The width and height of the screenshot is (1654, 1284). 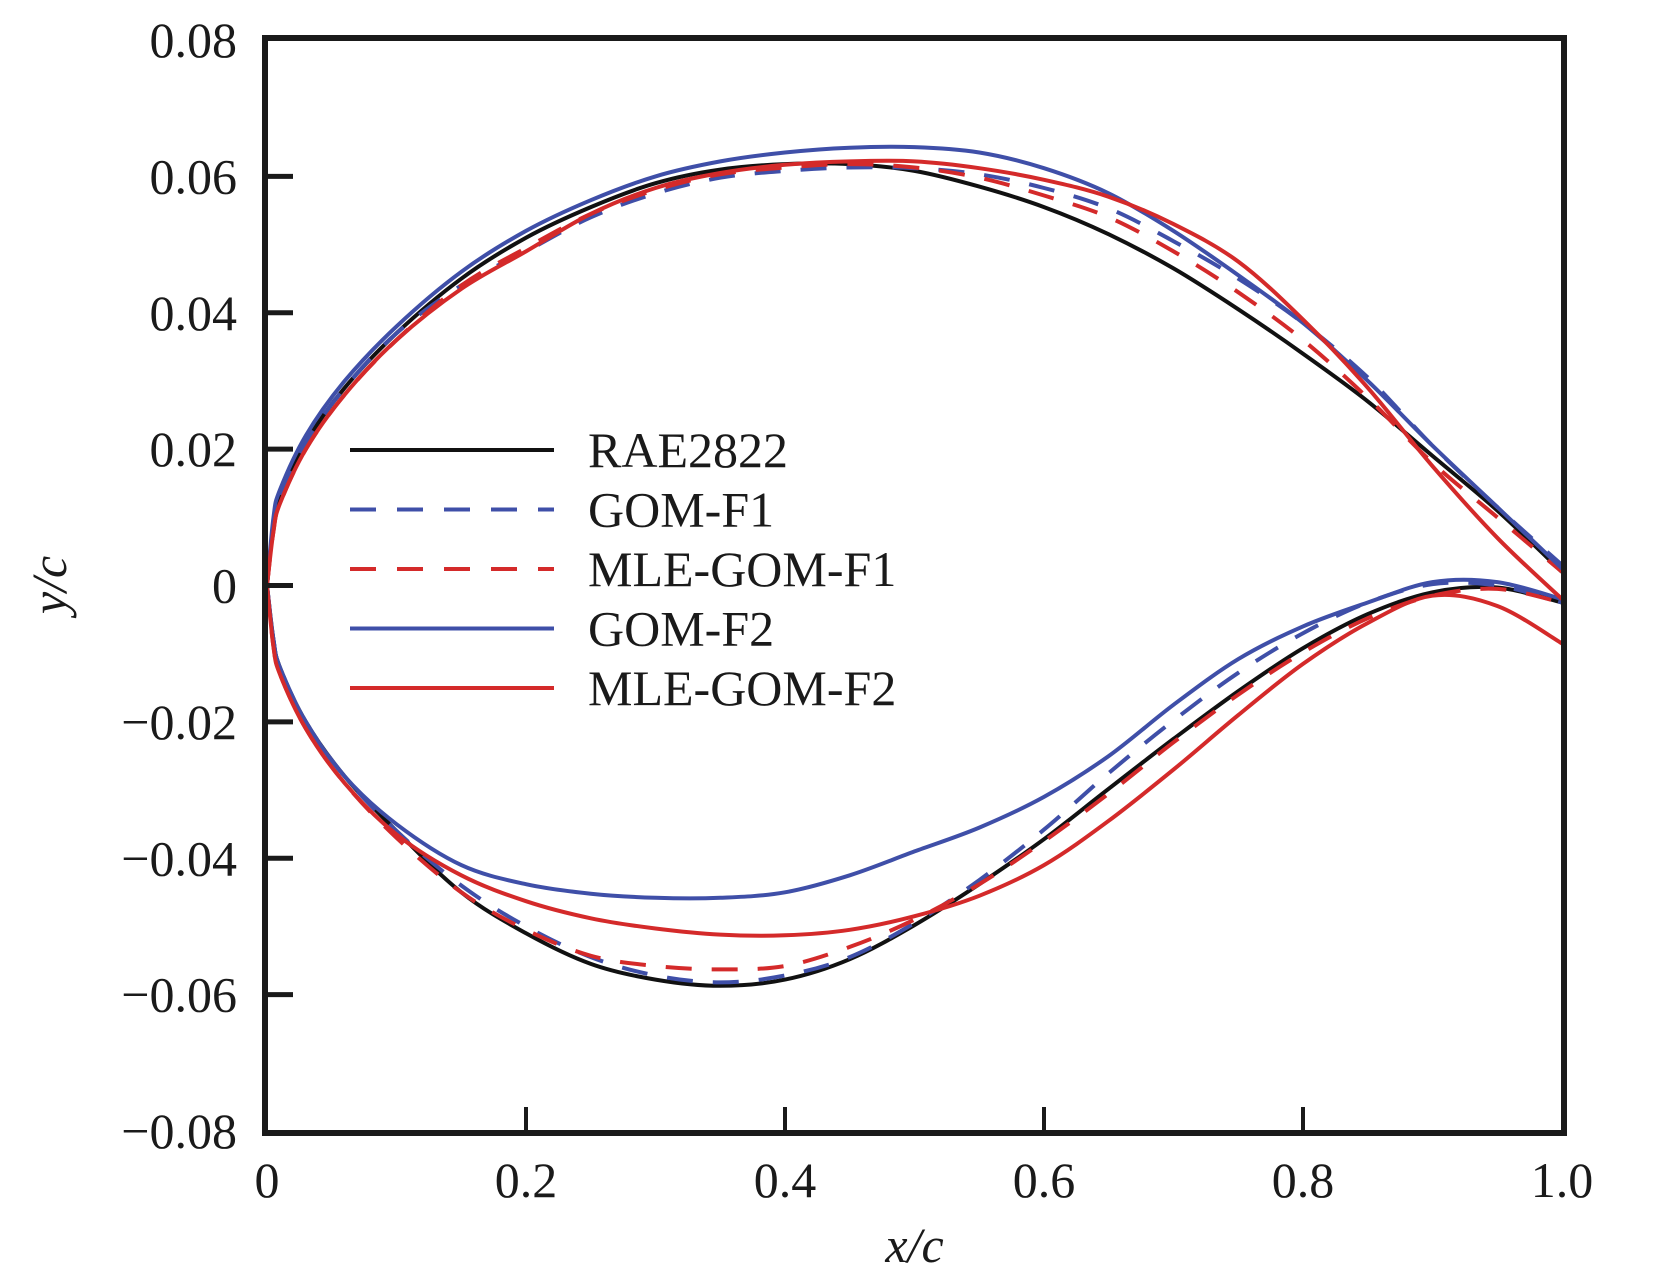 I want to click on y-tick-label: 0, so click(x=224, y=586).